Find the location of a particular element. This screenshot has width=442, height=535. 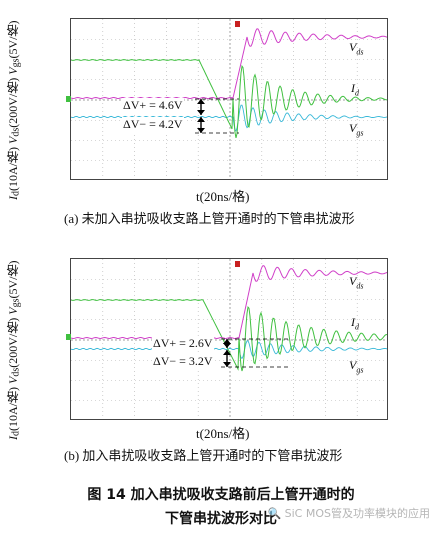

panel-a-y-axis-label: Id(10A/格) Vds(200V/格) Vgs(5V/格) is located at coordinates (14, 110).